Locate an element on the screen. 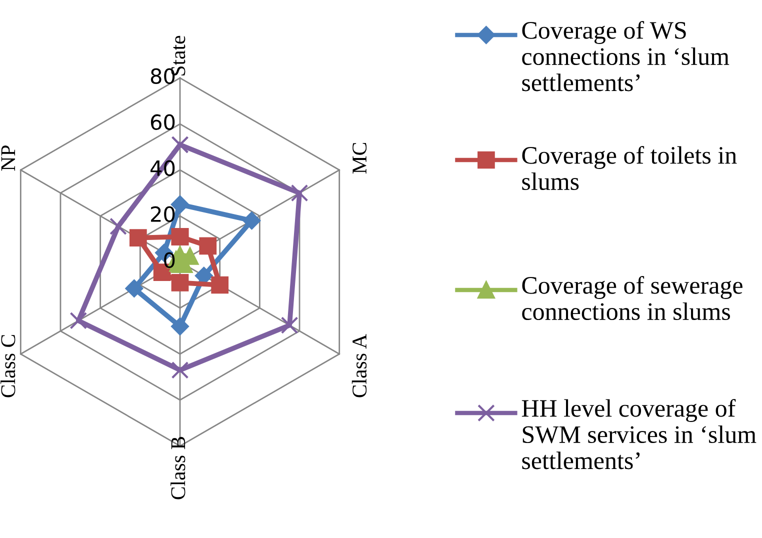 This screenshot has width=762, height=538. legend-label: HH level coverage of SWM services in ‘slum settlements’ is located at coordinates (639, 434).